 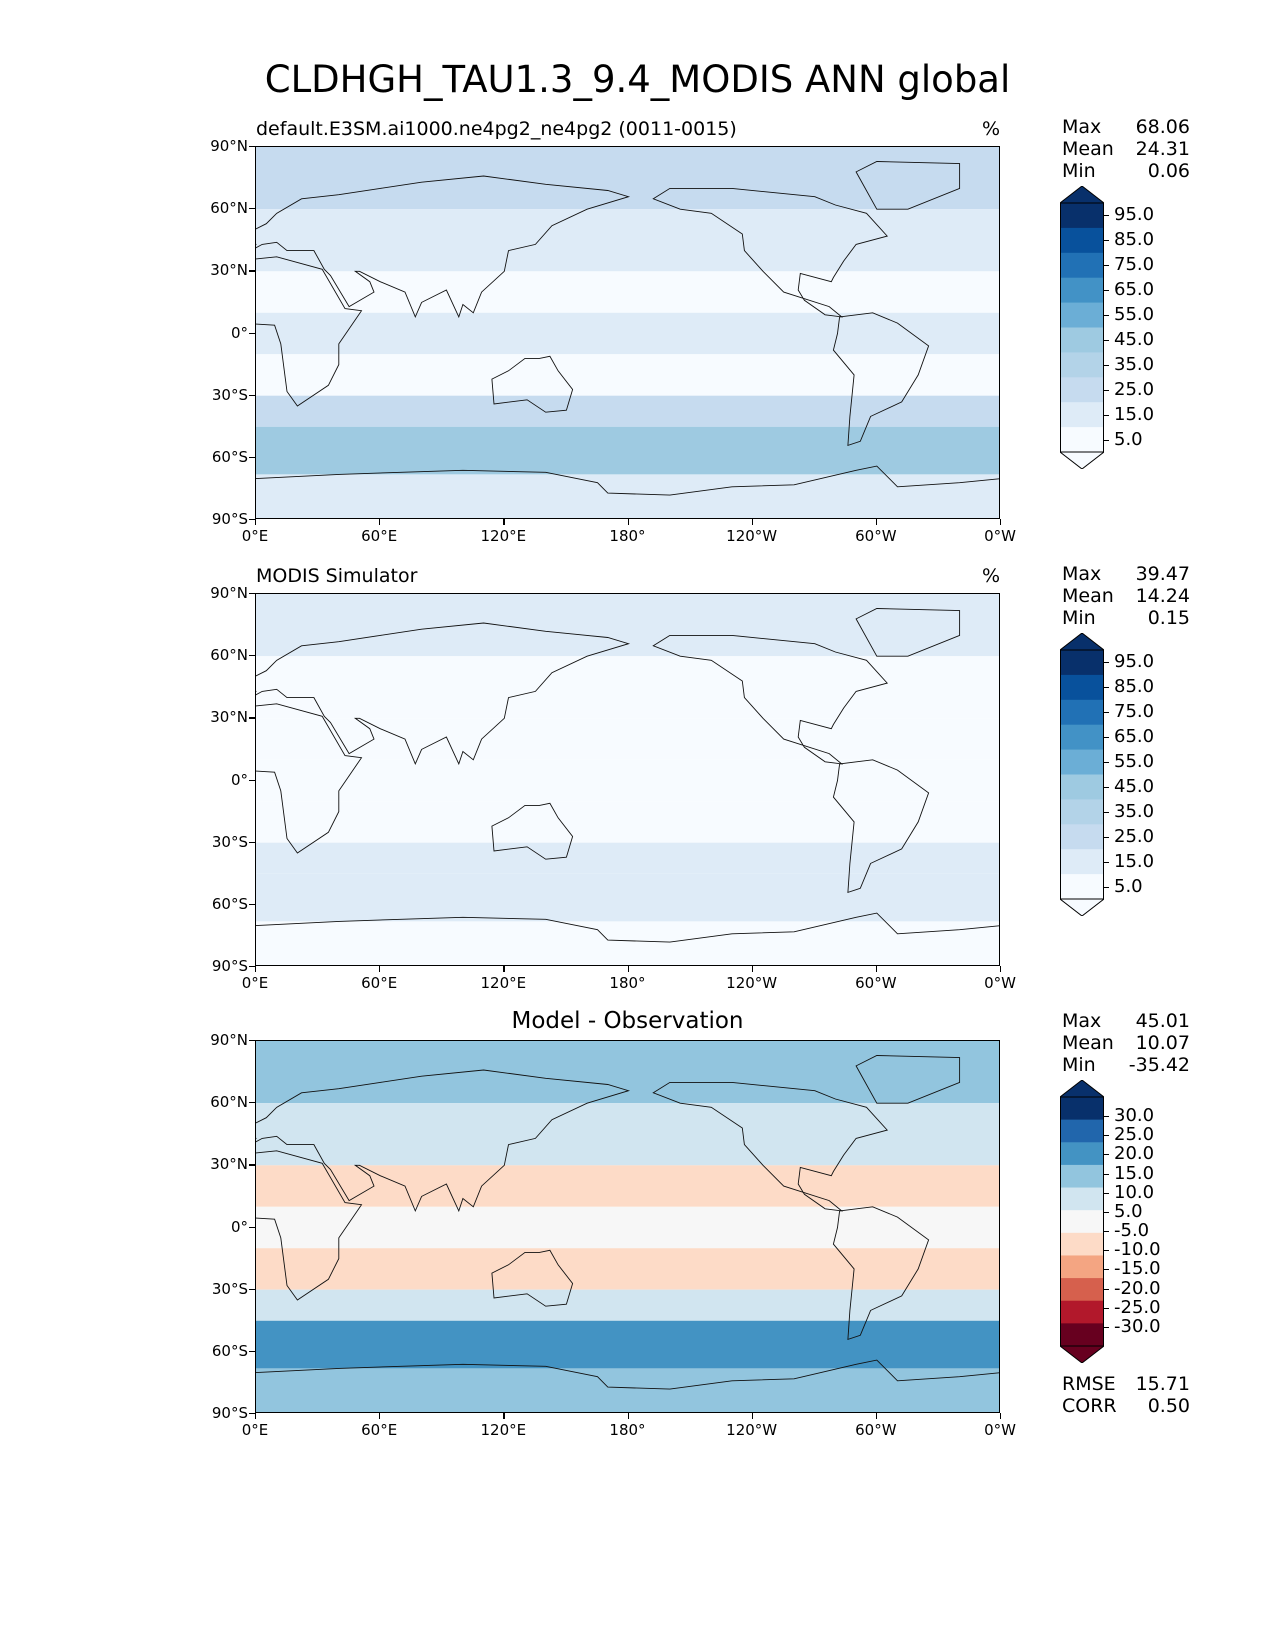 I want to click on colorbar-label: -5.0, so click(x=1132, y=1231).